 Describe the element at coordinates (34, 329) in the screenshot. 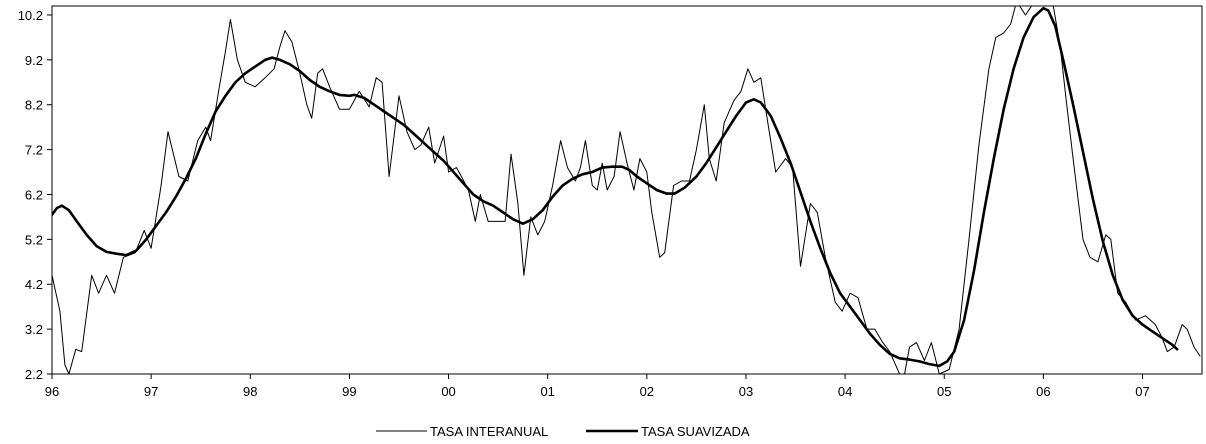

I see `y-tick-label: 3.2` at that location.